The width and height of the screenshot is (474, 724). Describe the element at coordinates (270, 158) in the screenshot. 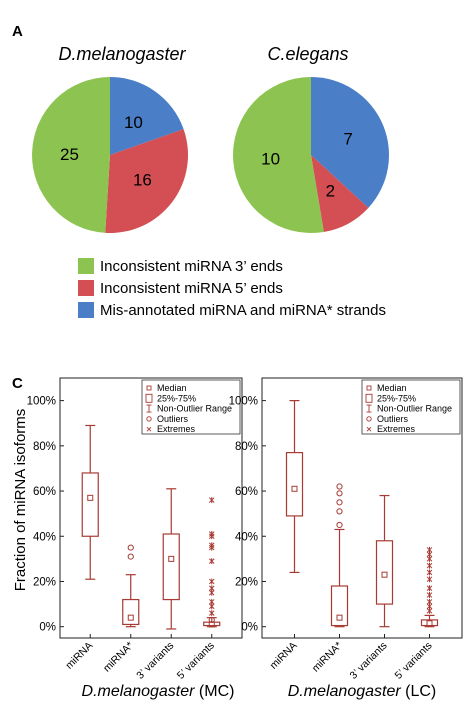

I see `pie-slice-label-0: 10` at that location.